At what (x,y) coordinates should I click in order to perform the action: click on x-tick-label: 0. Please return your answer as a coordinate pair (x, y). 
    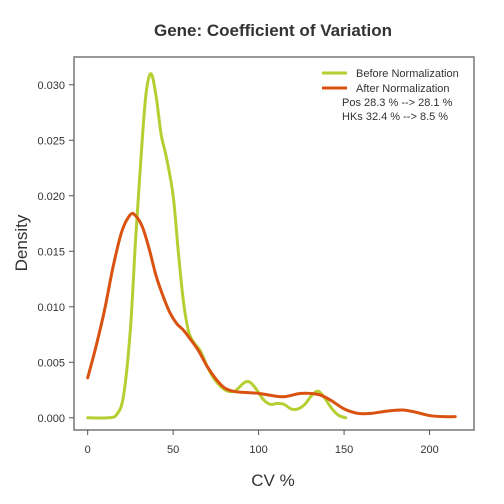
    Looking at the image, I should click on (88, 450).